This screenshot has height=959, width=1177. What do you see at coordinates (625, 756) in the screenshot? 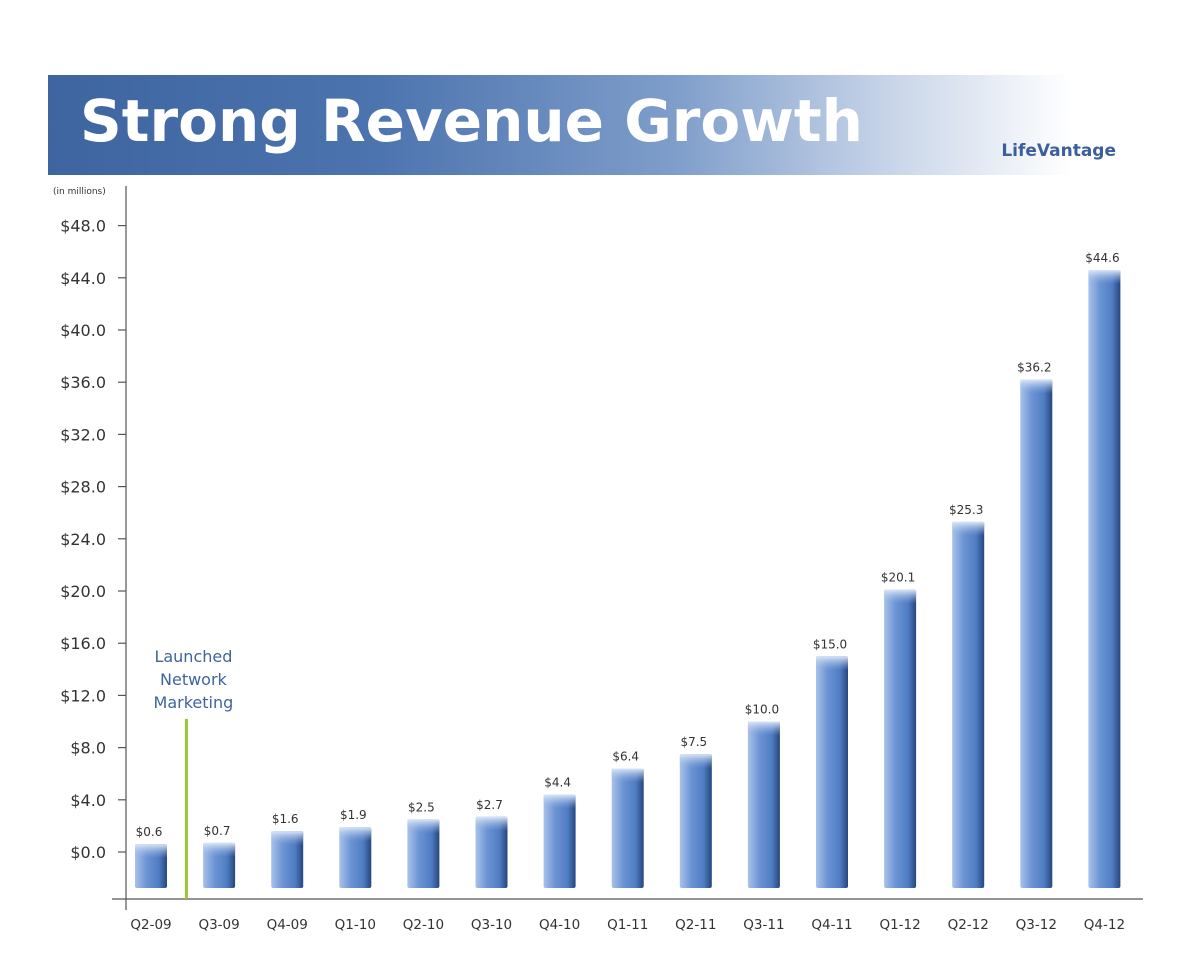
I see `data-label: $6.4` at bounding box center [625, 756].